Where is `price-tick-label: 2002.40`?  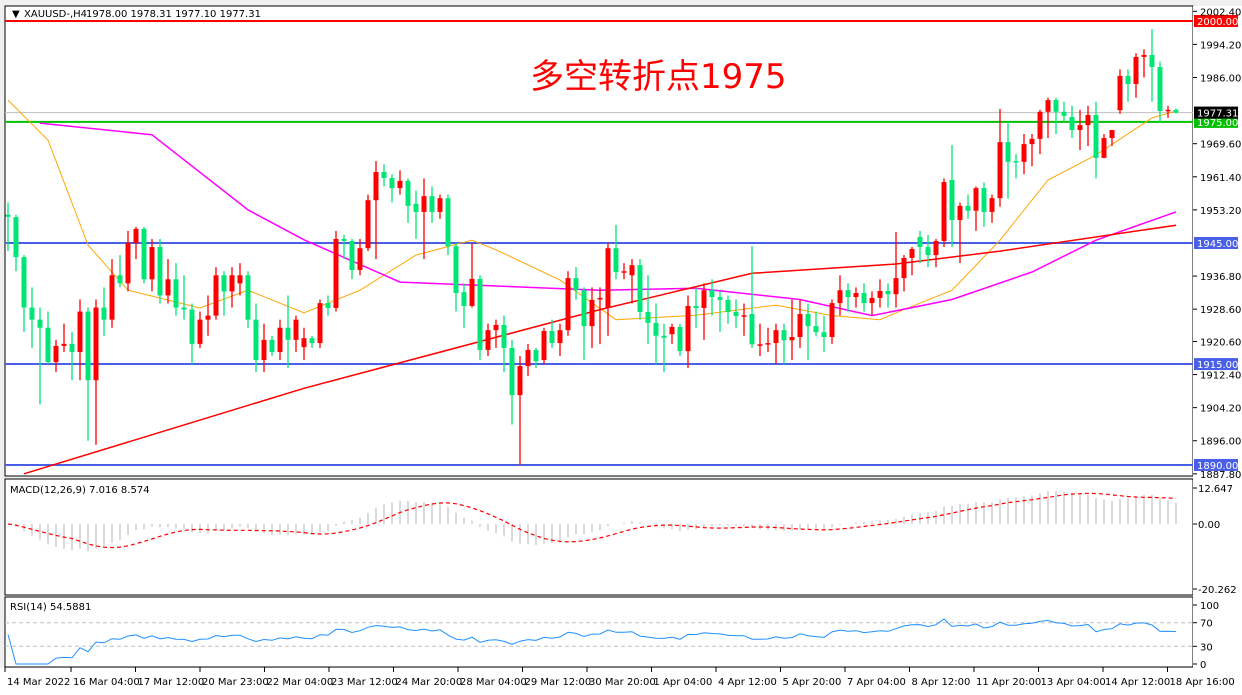 price-tick-label: 2002.40 is located at coordinates (1220, 12).